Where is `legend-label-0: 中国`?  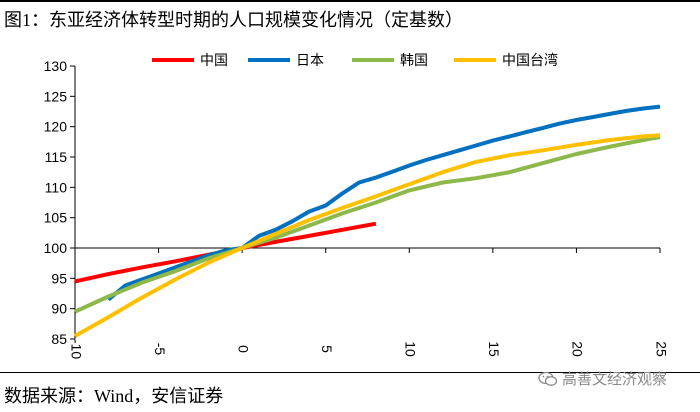 legend-label-0: 中国 is located at coordinates (214, 61).